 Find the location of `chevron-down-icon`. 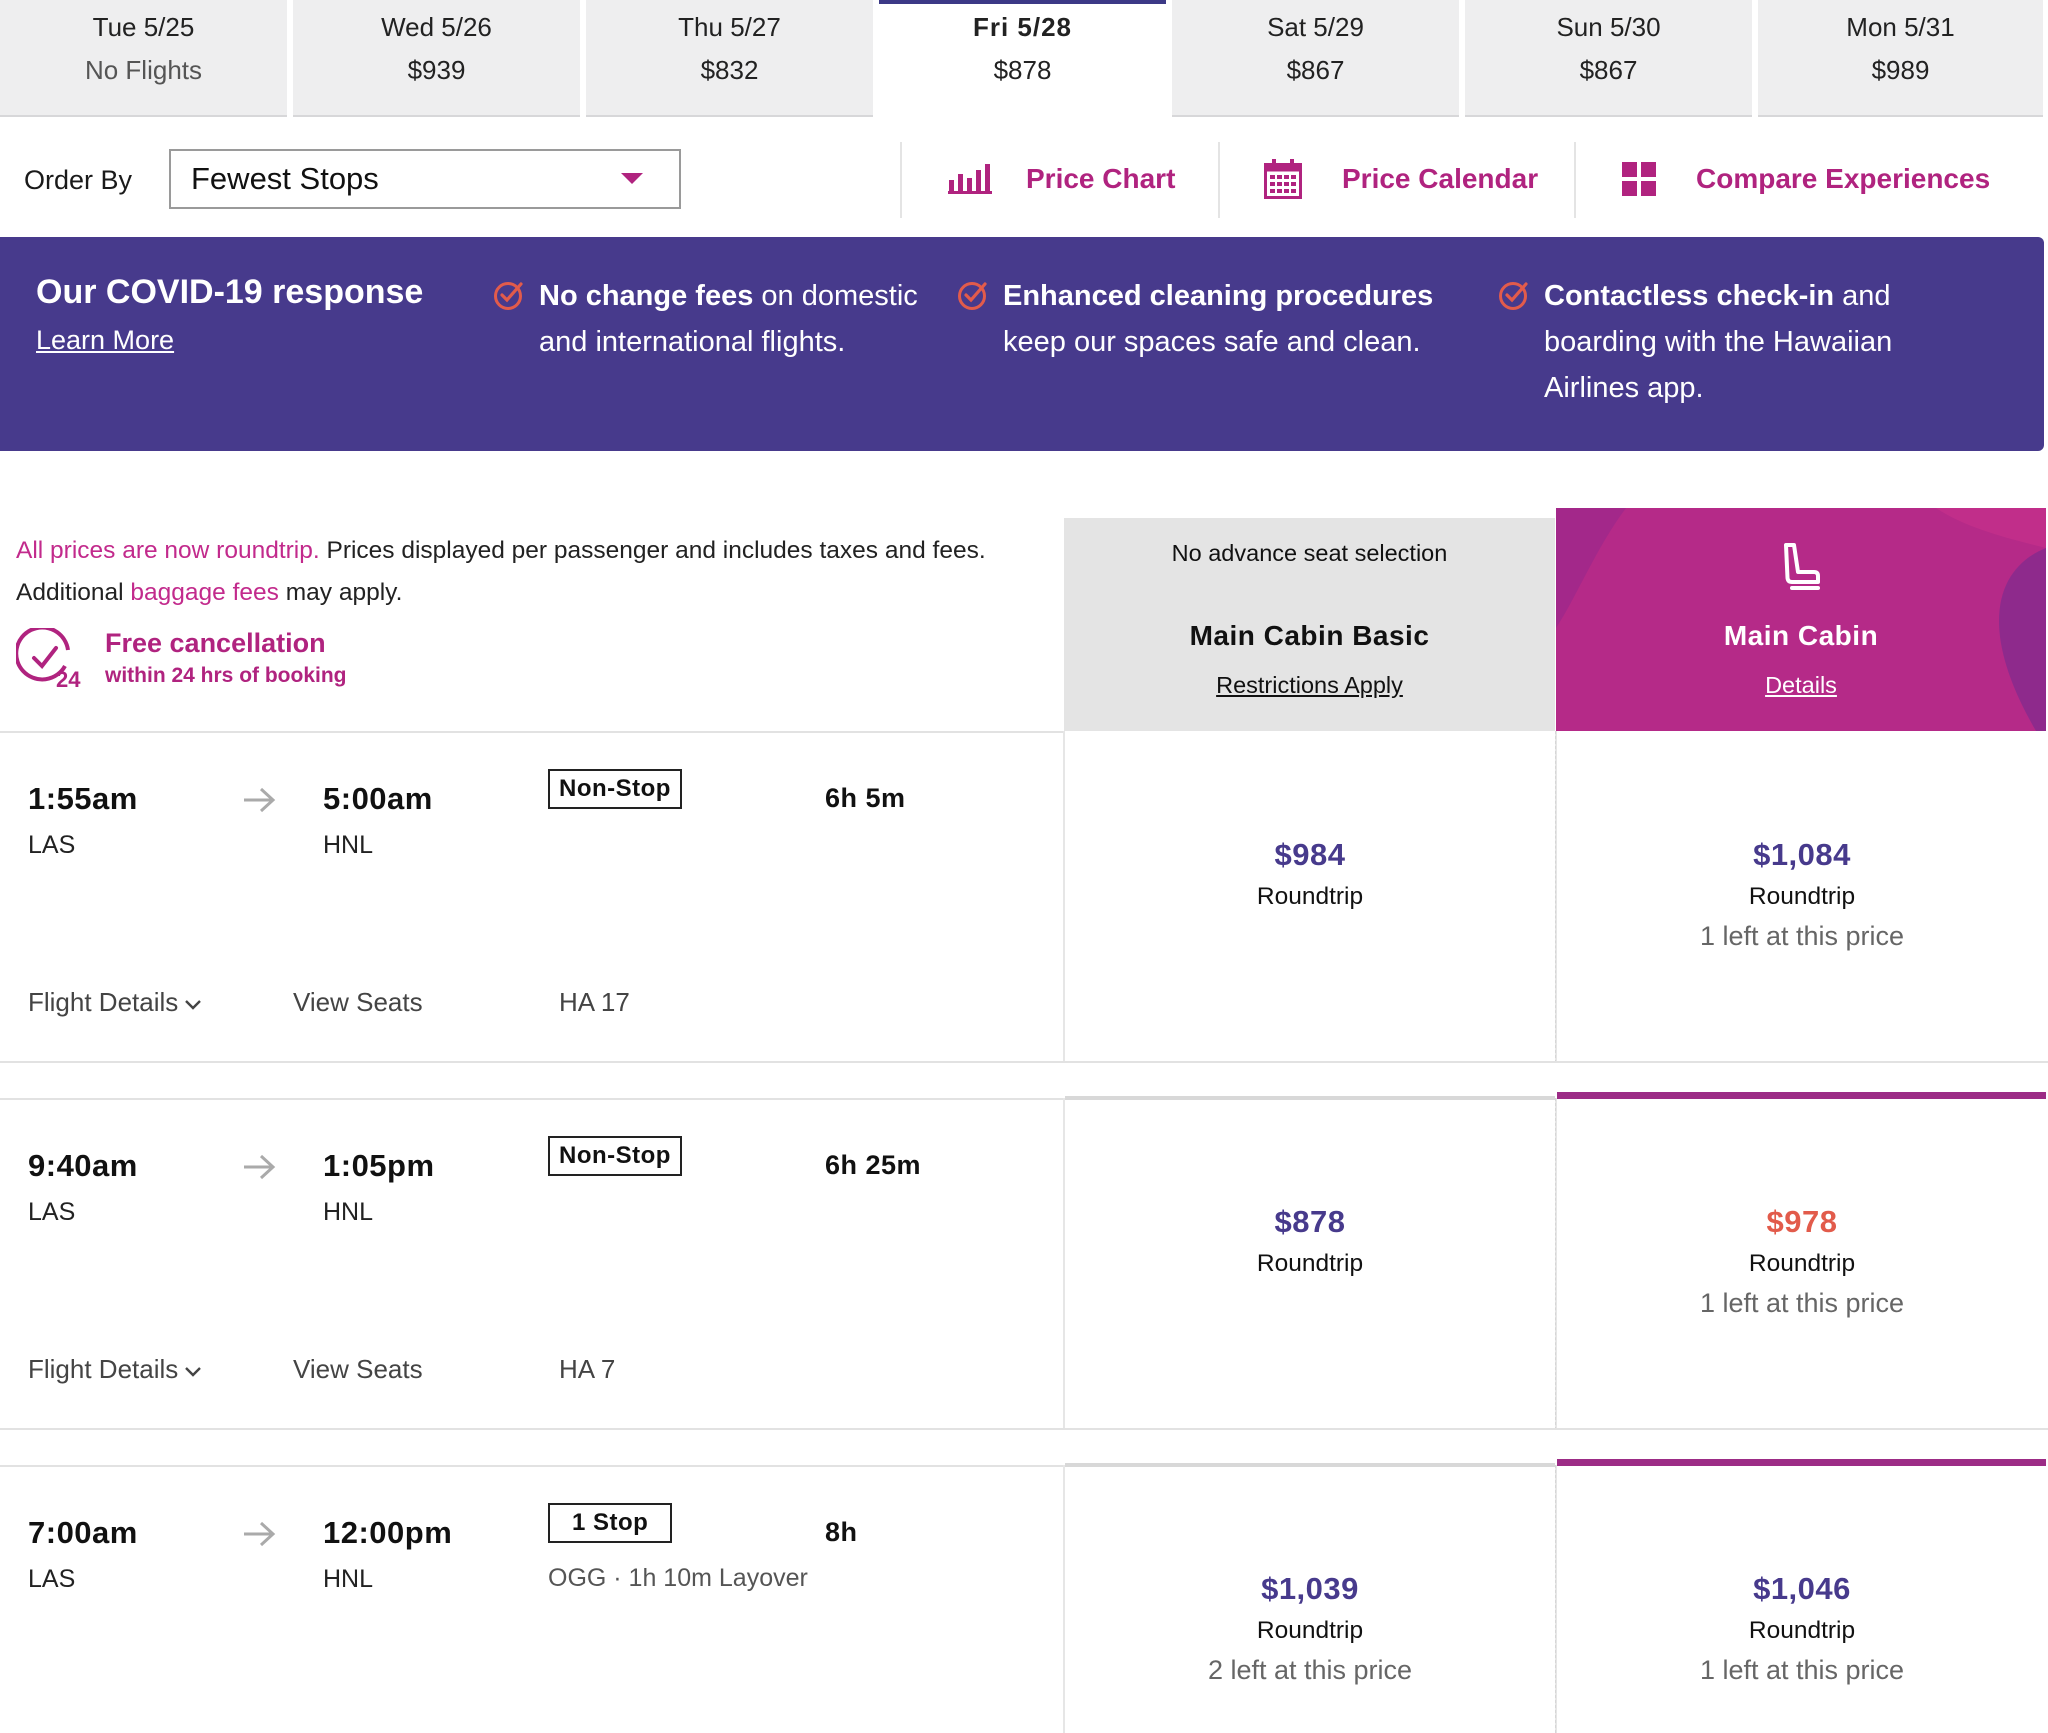

chevron-down-icon is located at coordinates (193, 1002).